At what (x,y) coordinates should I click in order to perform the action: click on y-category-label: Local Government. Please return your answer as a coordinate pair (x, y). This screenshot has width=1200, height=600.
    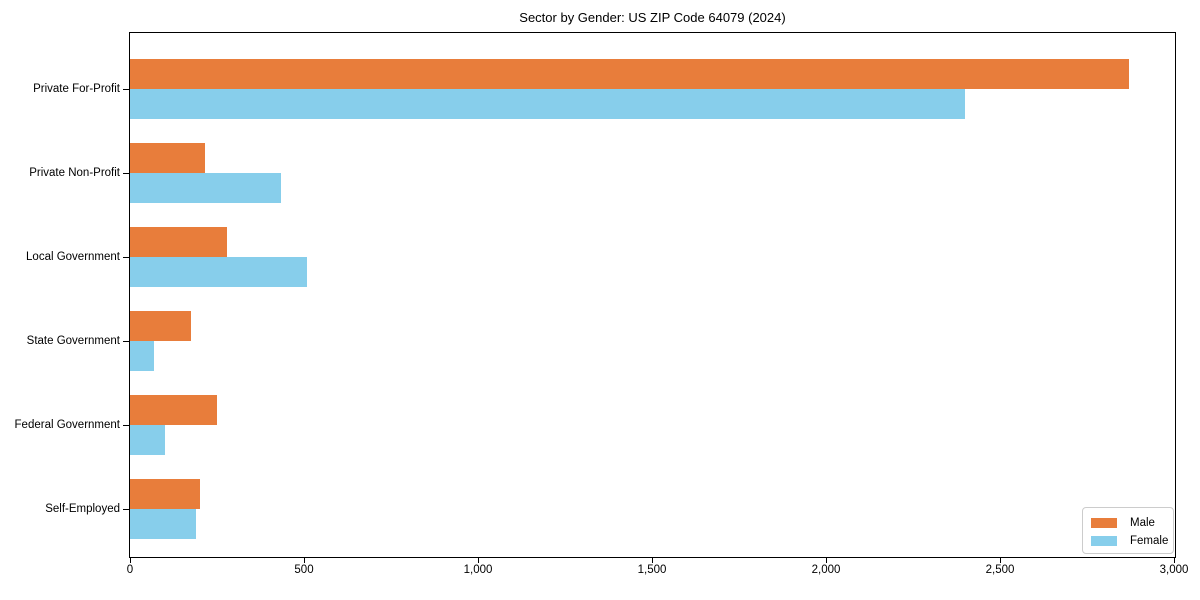
    Looking at the image, I should click on (73, 257).